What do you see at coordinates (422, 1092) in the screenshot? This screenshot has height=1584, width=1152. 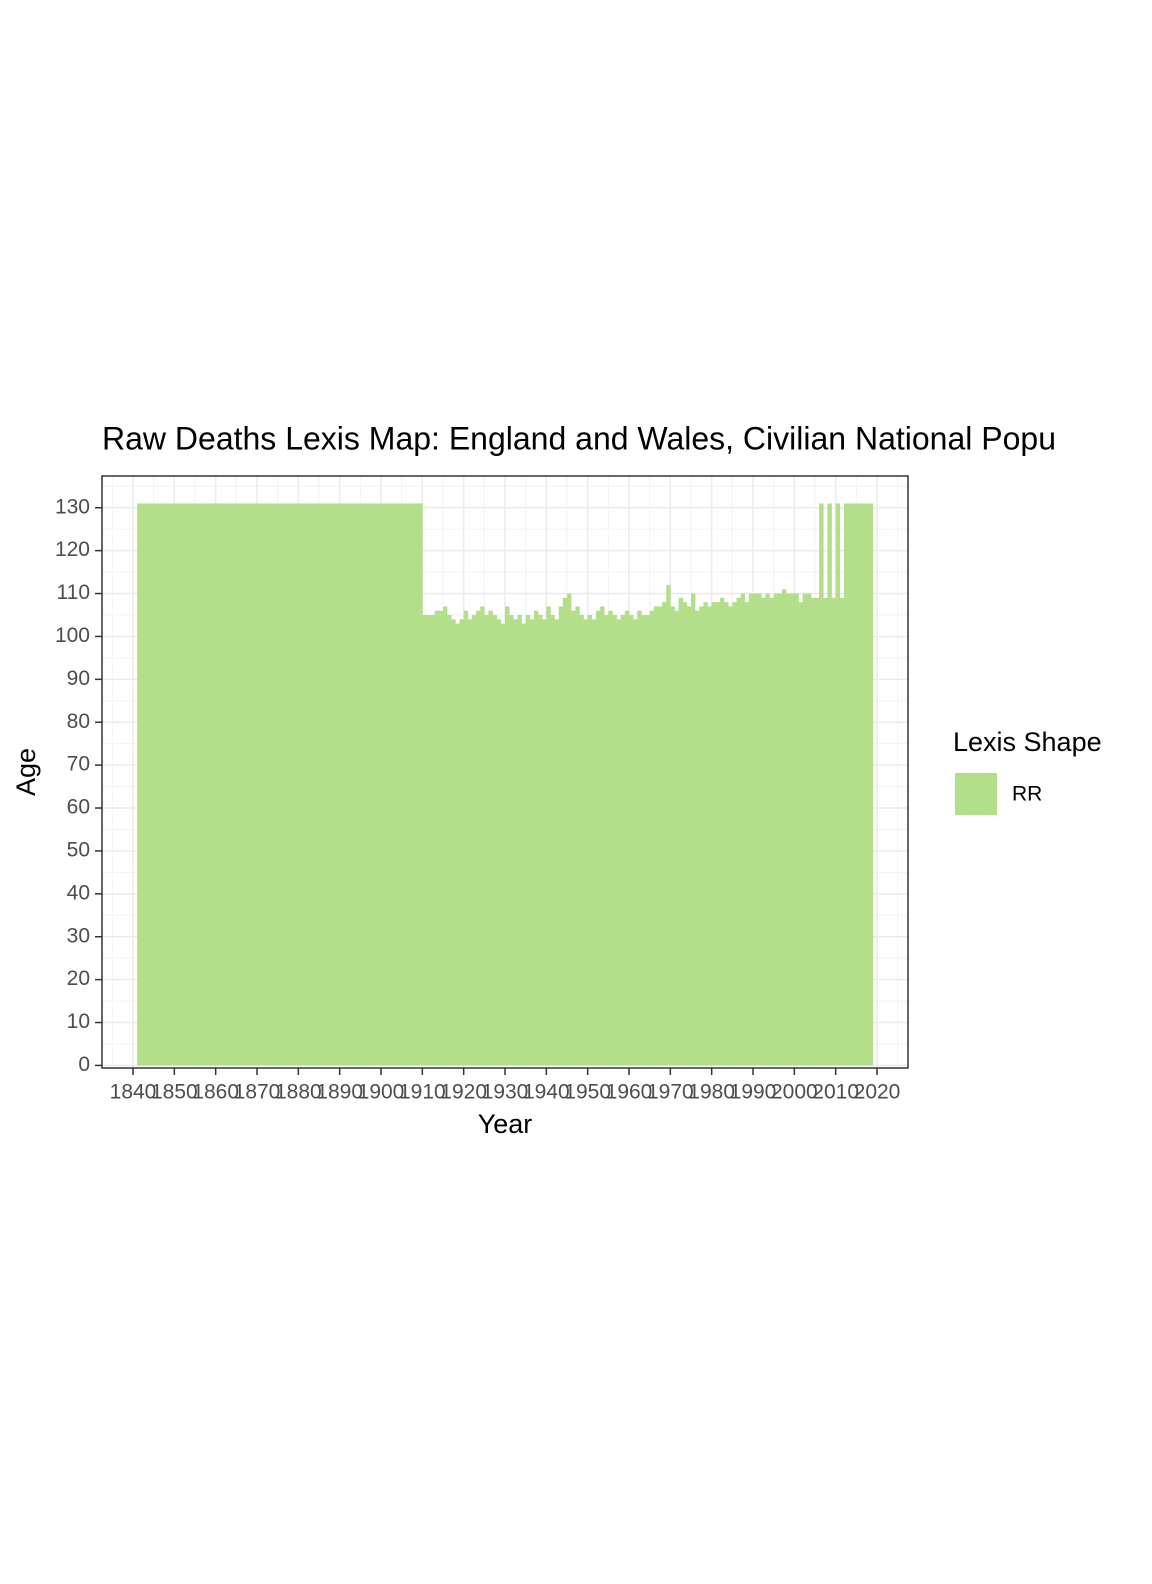 I see `x-tick-label: 1910` at bounding box center [422, 1092].